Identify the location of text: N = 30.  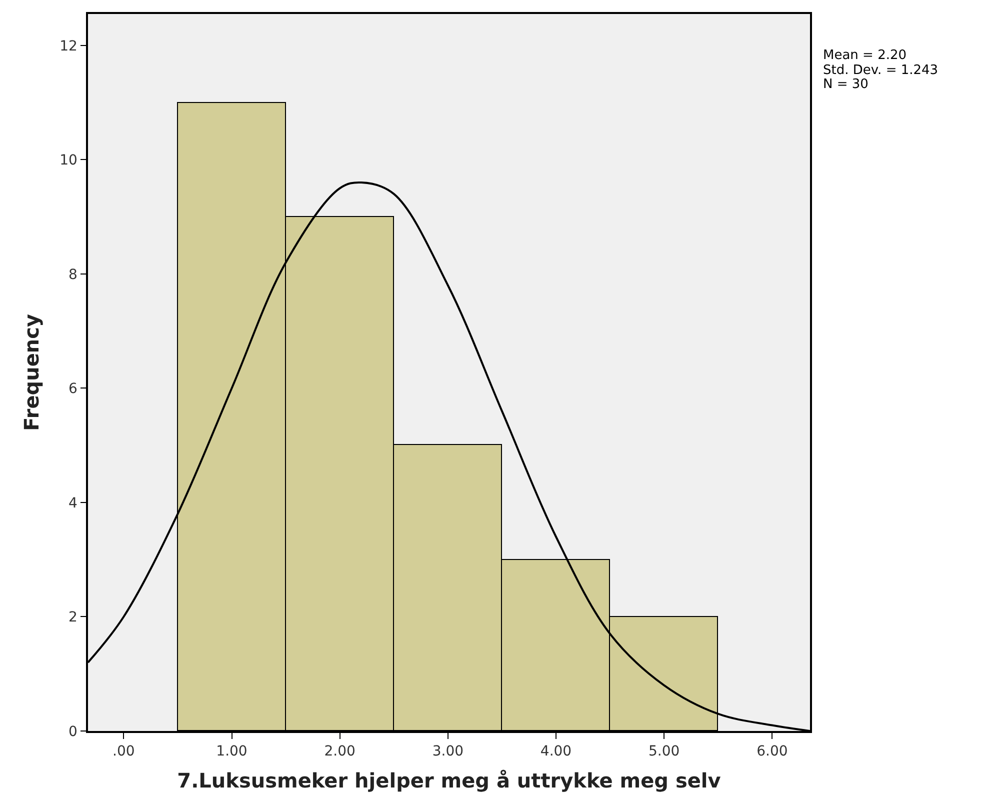
(845, 84).